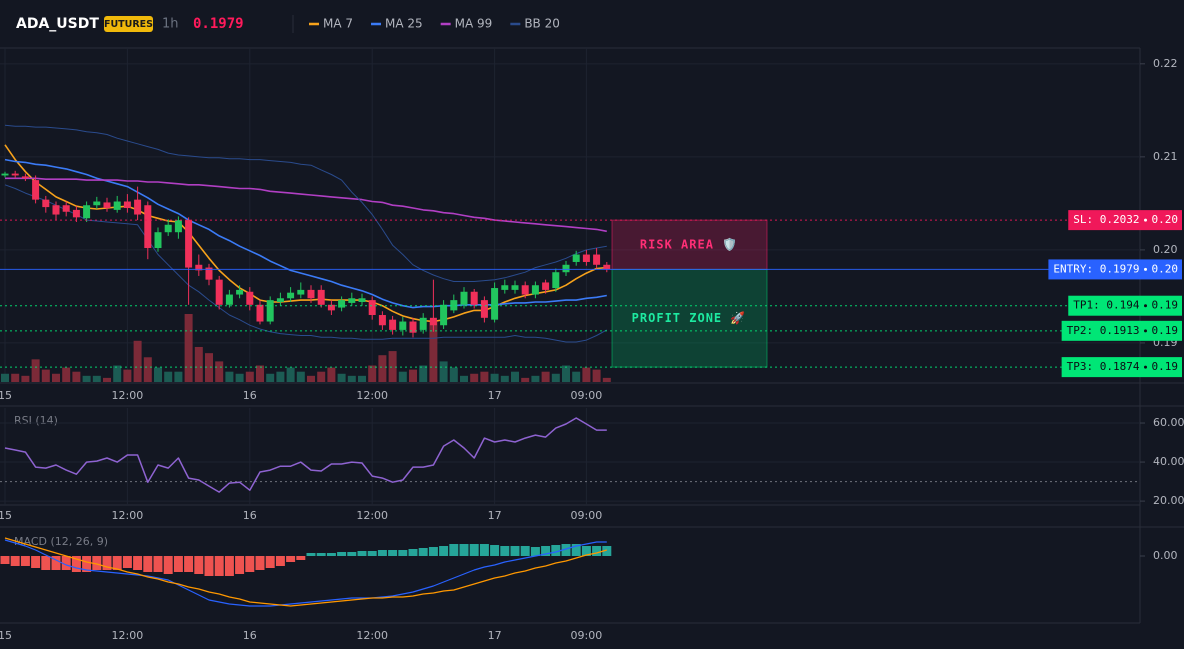 Image resolution: width=1184 pixels, height=649 pixels. What do you see at coordinates (155, 24) in the screenshot?
I see `header: ADA_USDT FUTURES 1h 0.1979` at bounding box center [155, 24].